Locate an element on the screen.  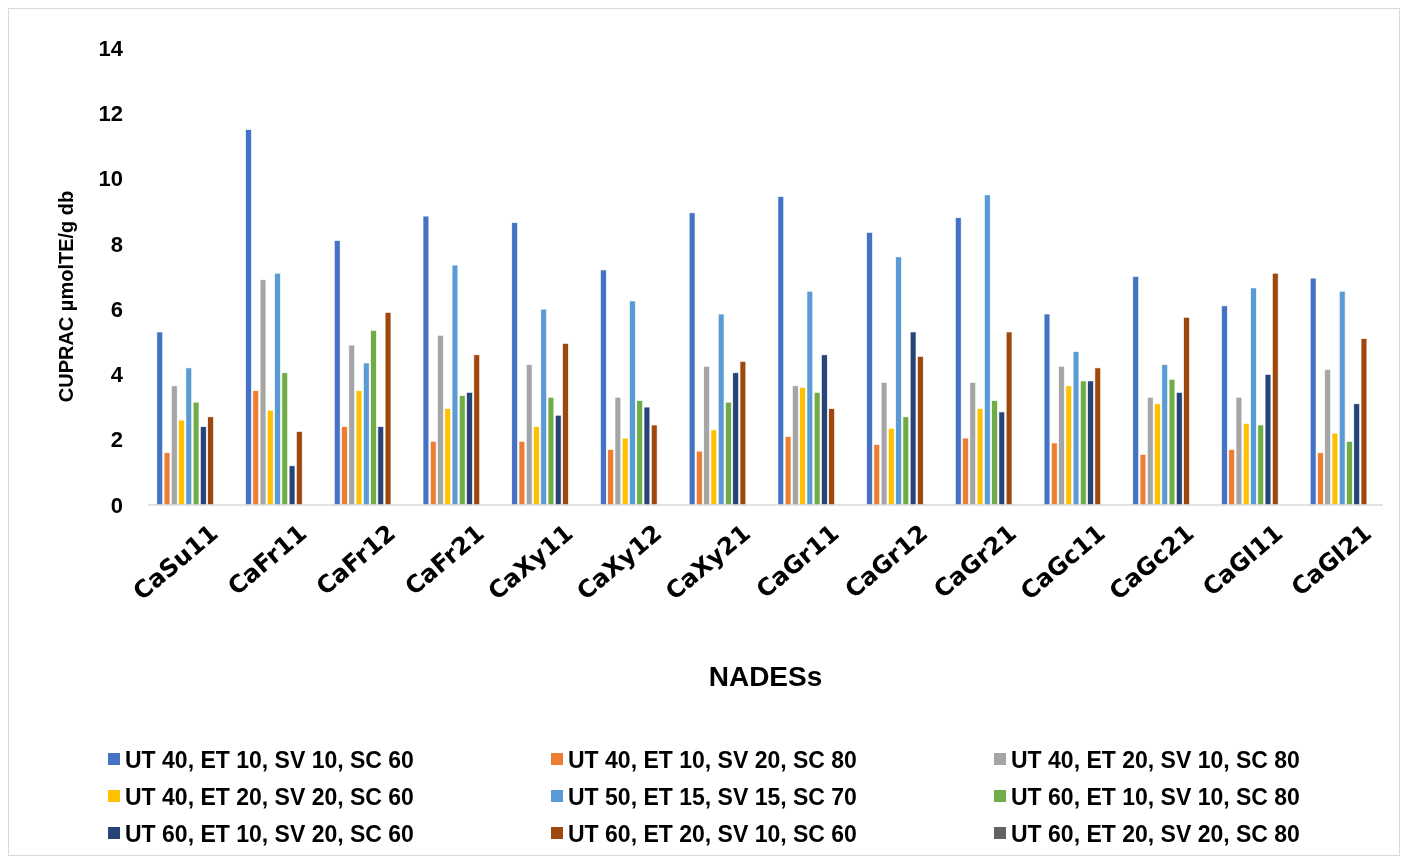
legend-label: UT 60, ET 20, SV 20, SC 80 is located at coordinates (1155, 834).